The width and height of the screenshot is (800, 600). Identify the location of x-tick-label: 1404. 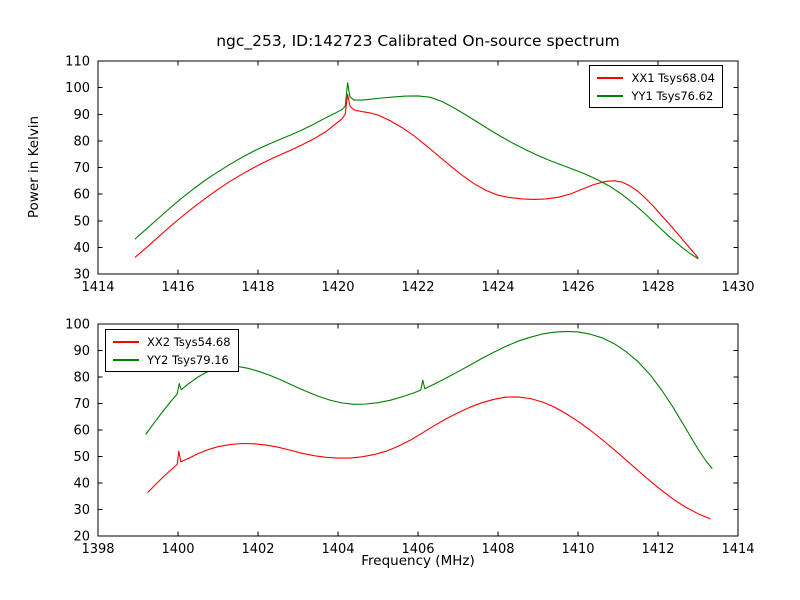
(337, 549).